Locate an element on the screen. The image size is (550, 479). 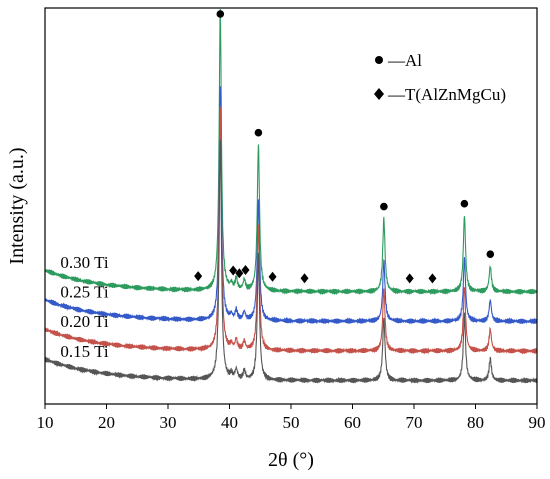
series-label: 0.20 Ti is located at coordinates (84, 321).